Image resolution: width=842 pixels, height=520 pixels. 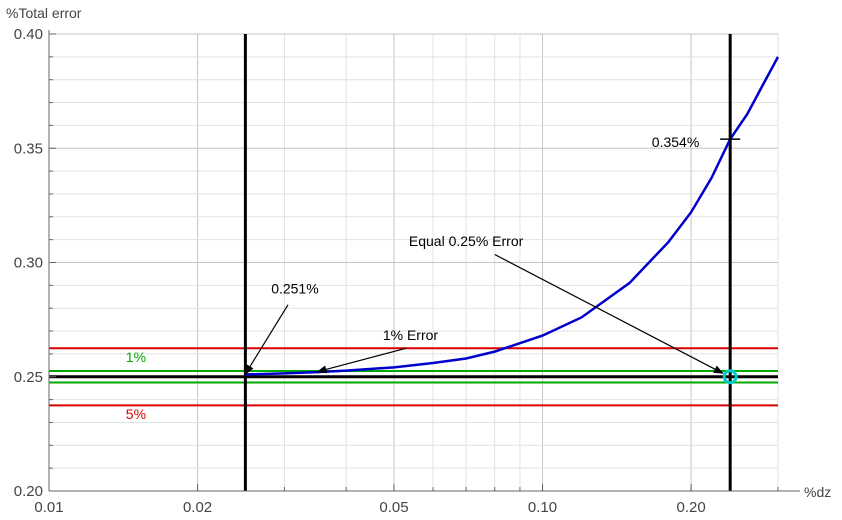 I want to click on x-tick-label: 0.02, so click(x=197, y=507).